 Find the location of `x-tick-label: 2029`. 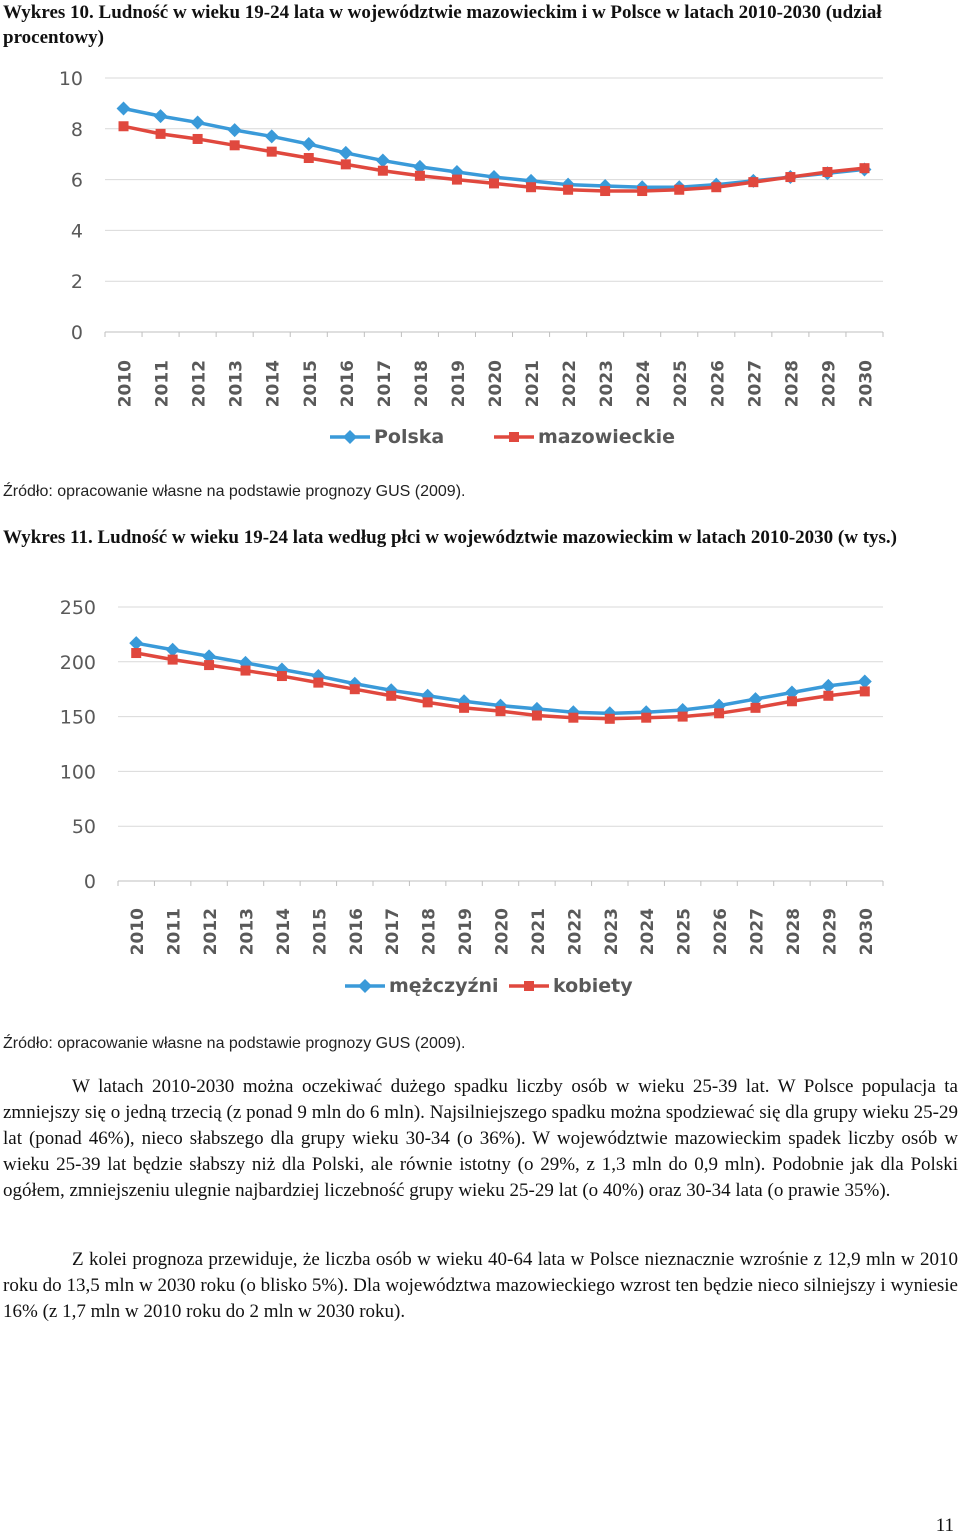

x-tick-label: 2029 is located at coordinates (829, 383).